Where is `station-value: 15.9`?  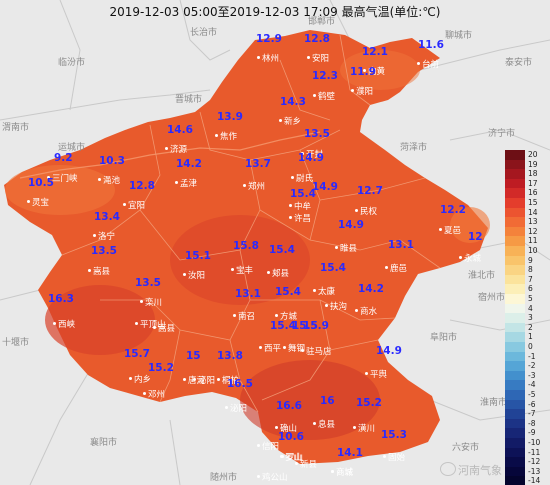
station-value: 15.9 is located at coordinates (316, 326).